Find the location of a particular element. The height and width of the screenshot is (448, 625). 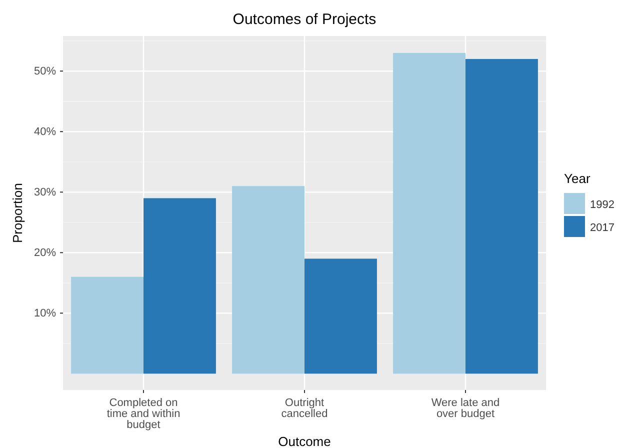

x-axis-title: Outcome is located at coordinates (304, 441).